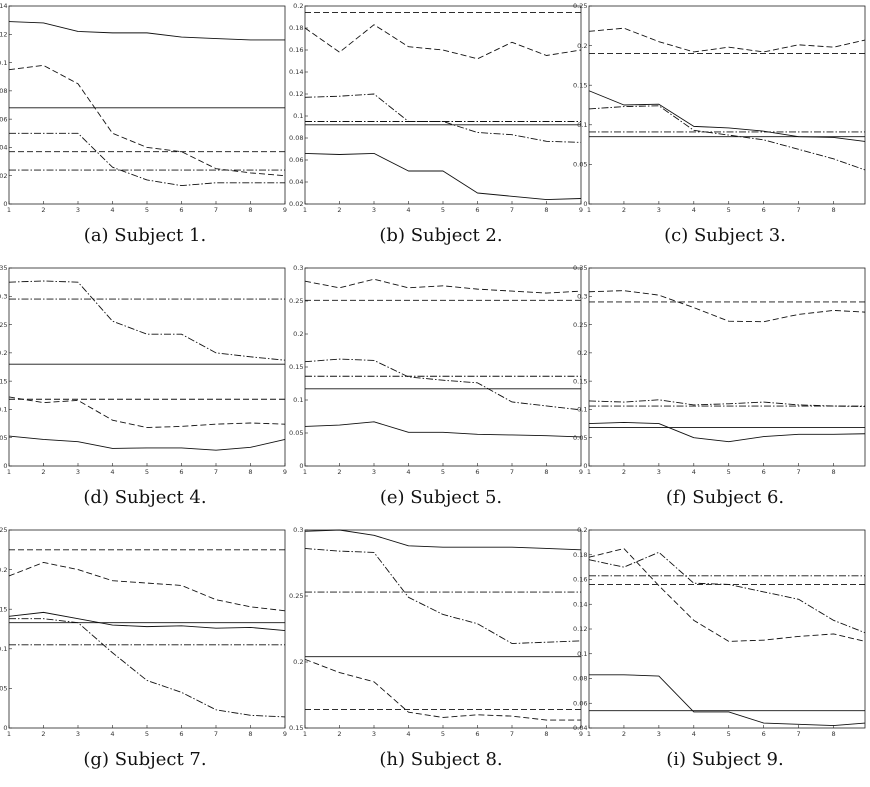  I want to click on panel-caption: (b) Subject 2., so click(441, 235).